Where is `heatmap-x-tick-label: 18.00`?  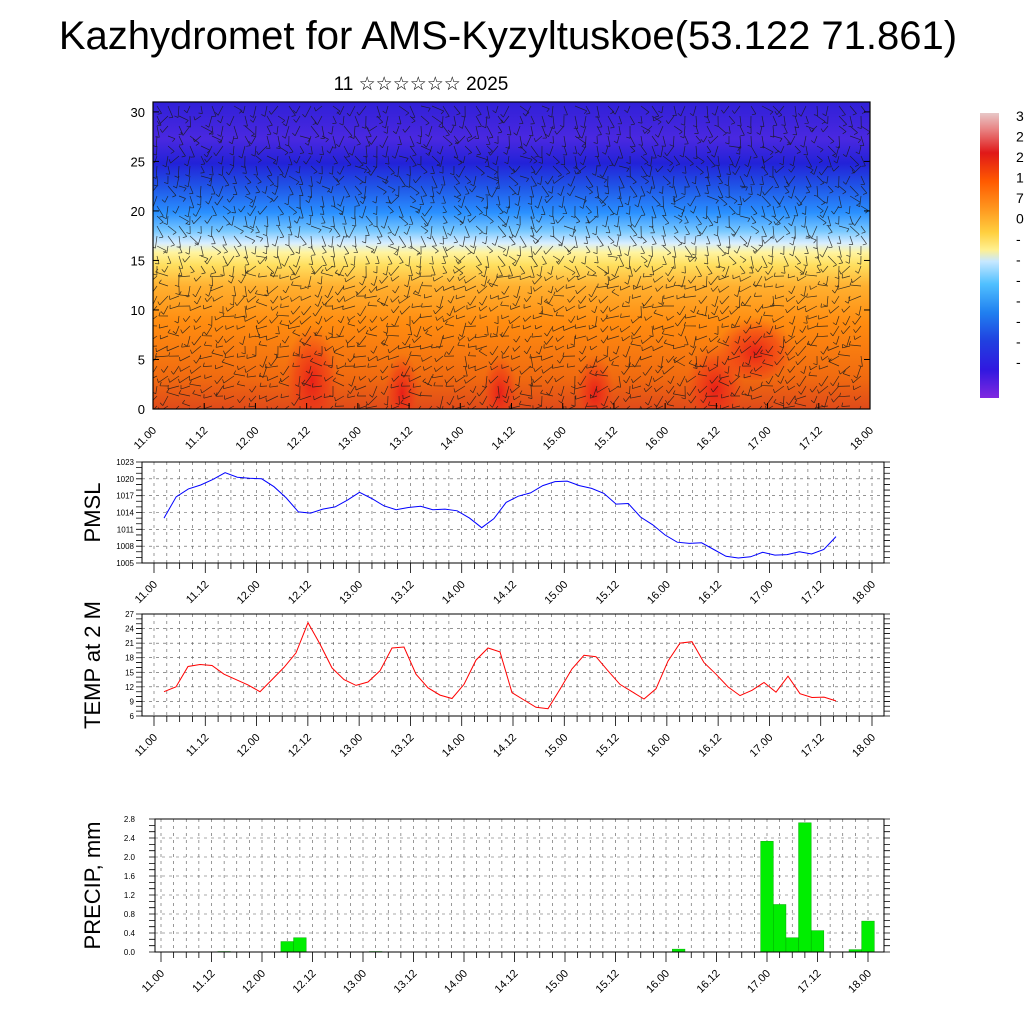
heatmap-x-tick-label: 18.00 is located at coordinates (862, 439).